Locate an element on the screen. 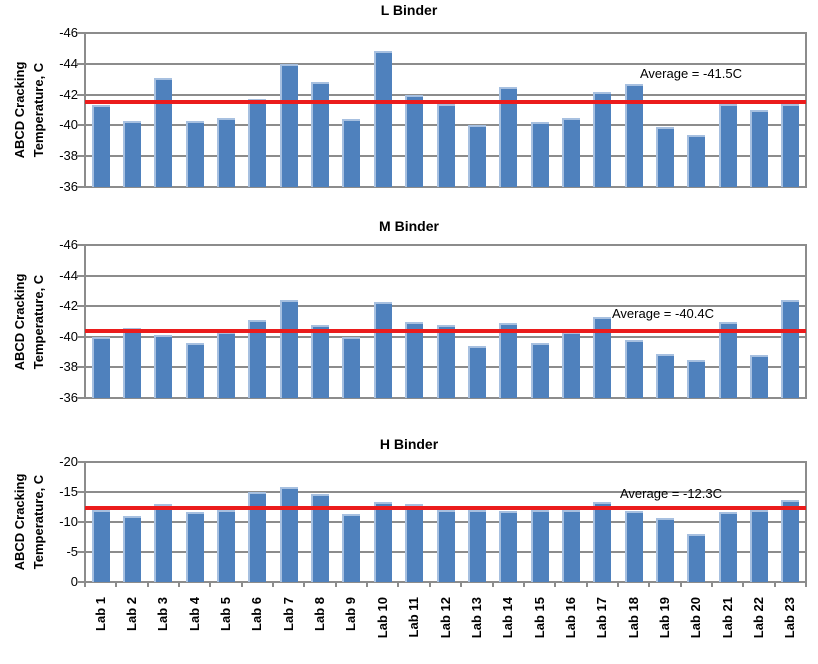 Image resolution: width=818 pixels, height=664 pixels. x-axis-label: Lab 5 is located at coordinates (226, 614).